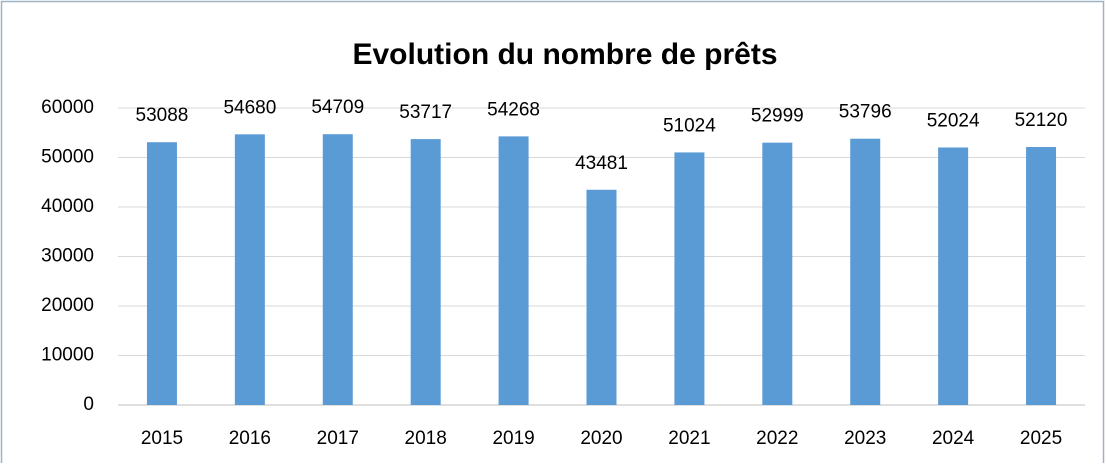 The height and width of the screenshot is (468, 1106). What do you see at coordinates (1041, 438) in the screenshot?
I see `x-tick-label: 2025` at bounding box center [1041, 438].